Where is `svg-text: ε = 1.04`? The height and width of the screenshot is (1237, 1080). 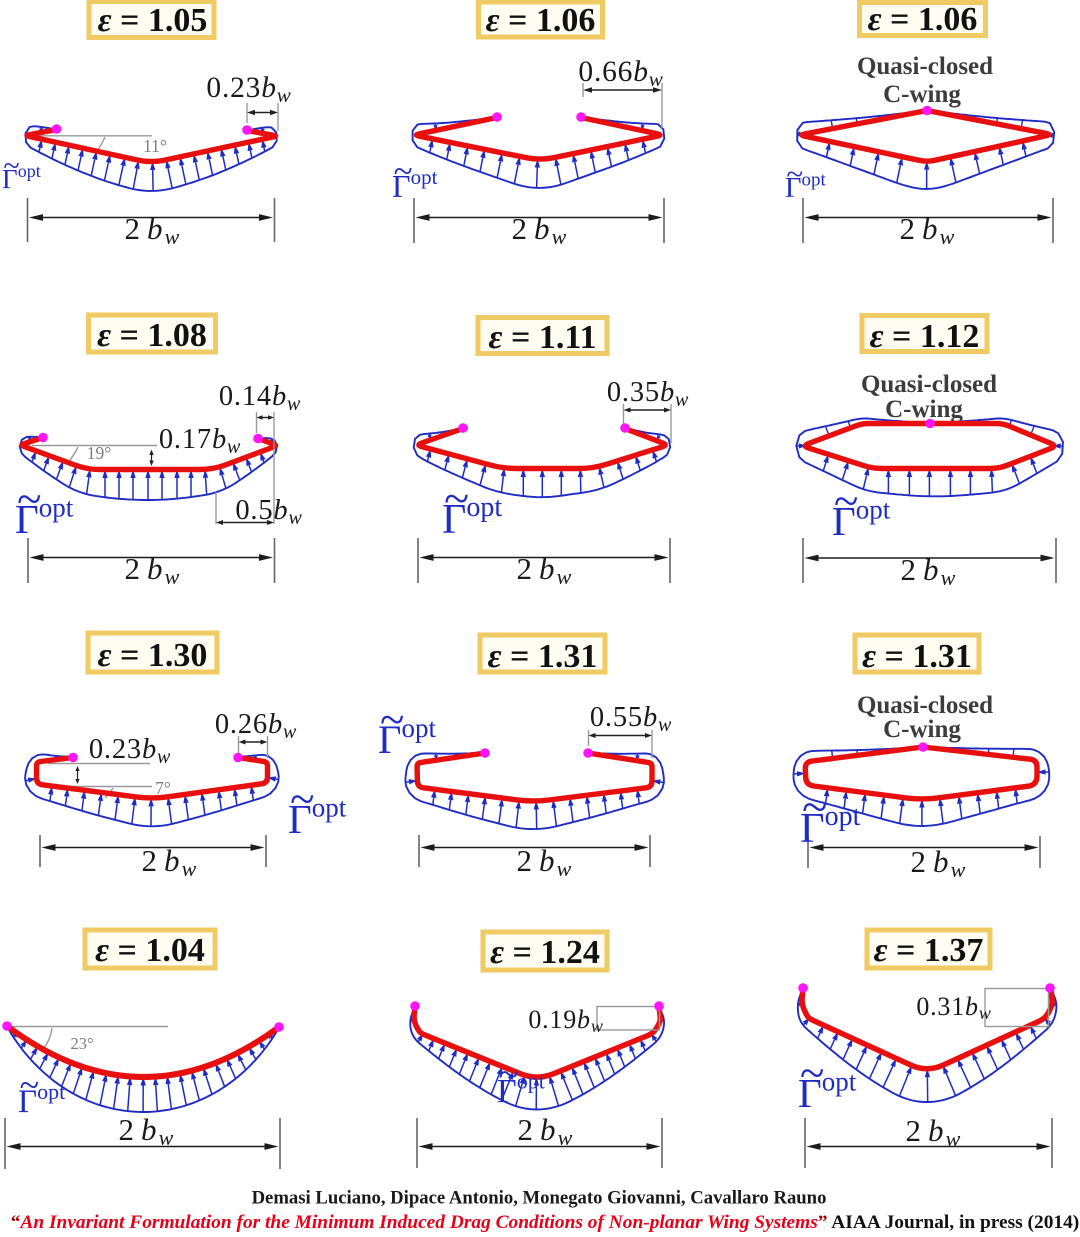 svg-text: ε = 1.04 is located at coordinates (150, 950).